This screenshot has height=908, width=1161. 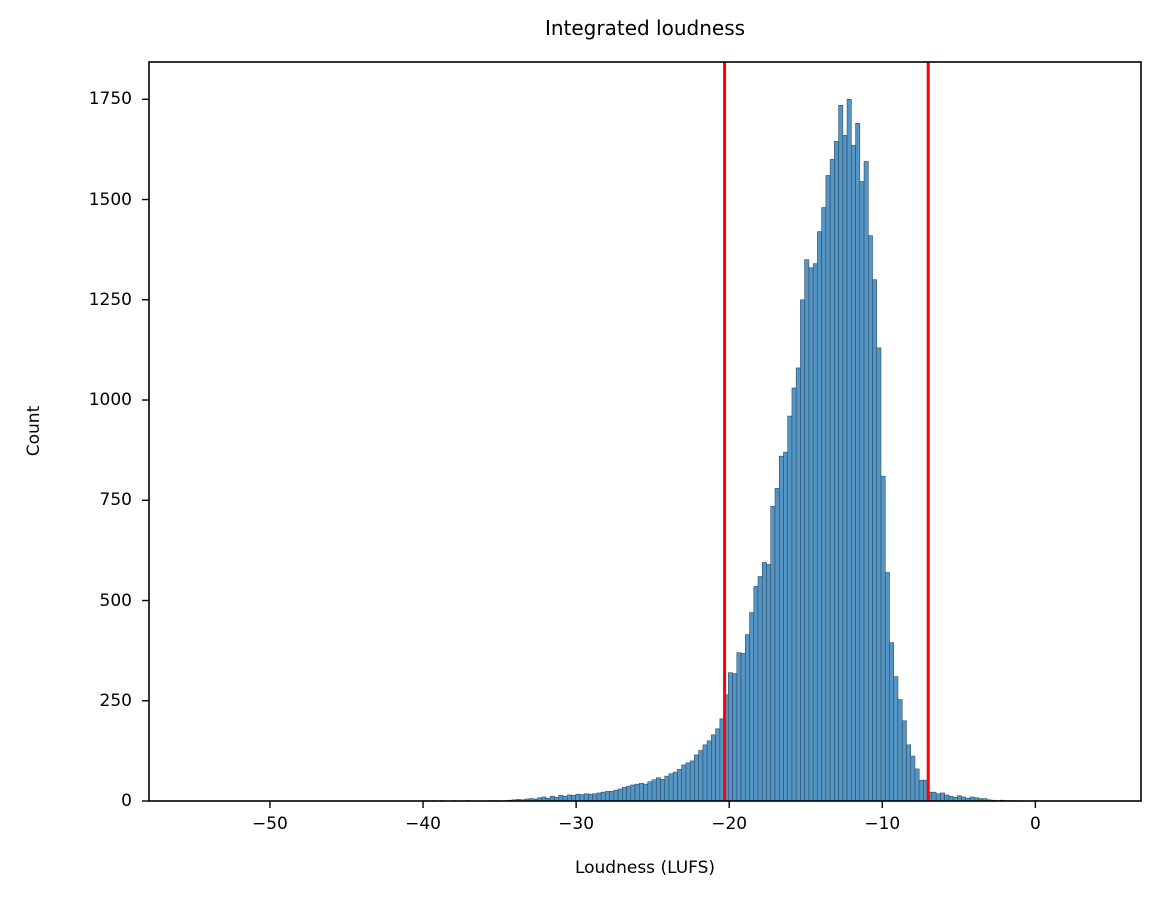 What do you see at coordinates (110, 199) in the screenshot?
I see `y-tick-label: 1500` at bounding box center [110, 199].